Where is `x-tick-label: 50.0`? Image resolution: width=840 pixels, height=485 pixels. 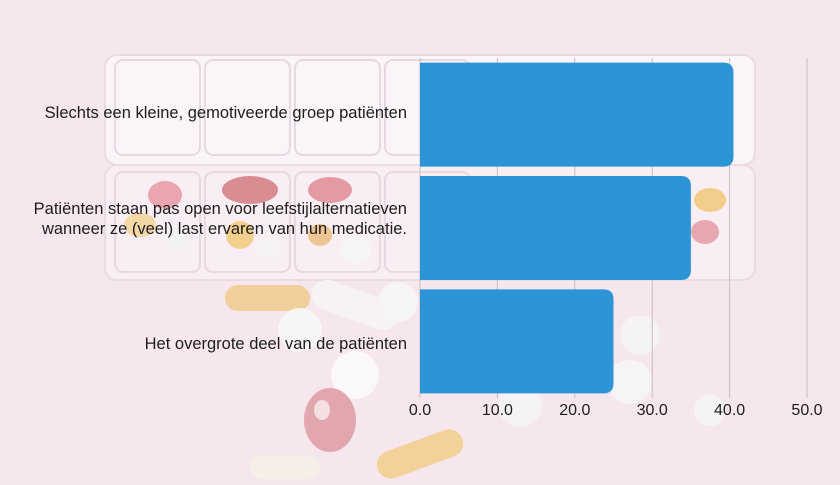
x-tick-label: 50.0 is located at coordinates (807, 410).